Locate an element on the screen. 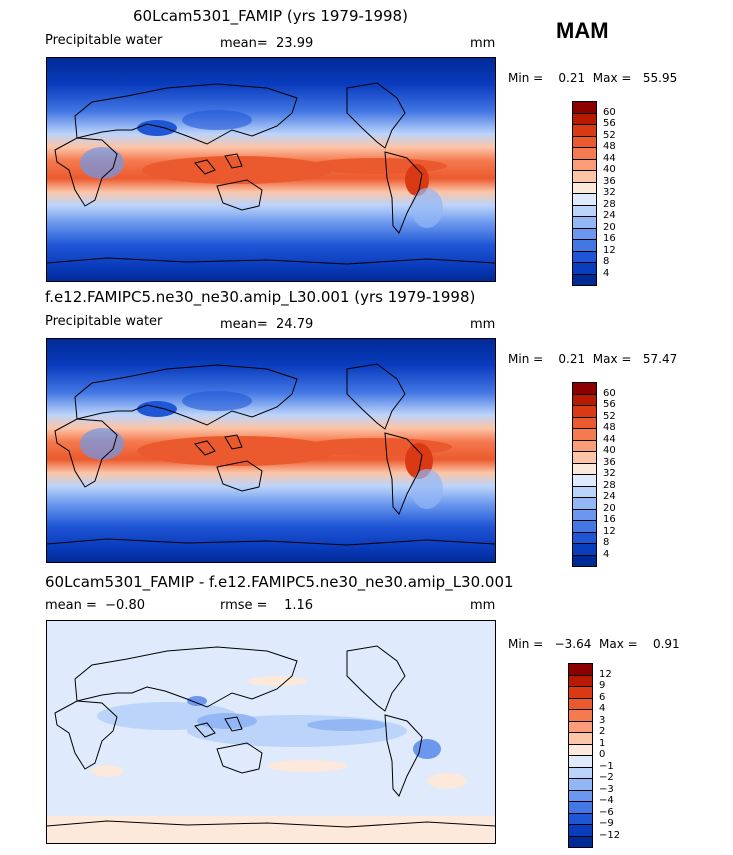 This screenshot has height=855, width=733. panel-1-minmax: Min = 0.21 Max = 55.95 is located at coordinates (593, 78).